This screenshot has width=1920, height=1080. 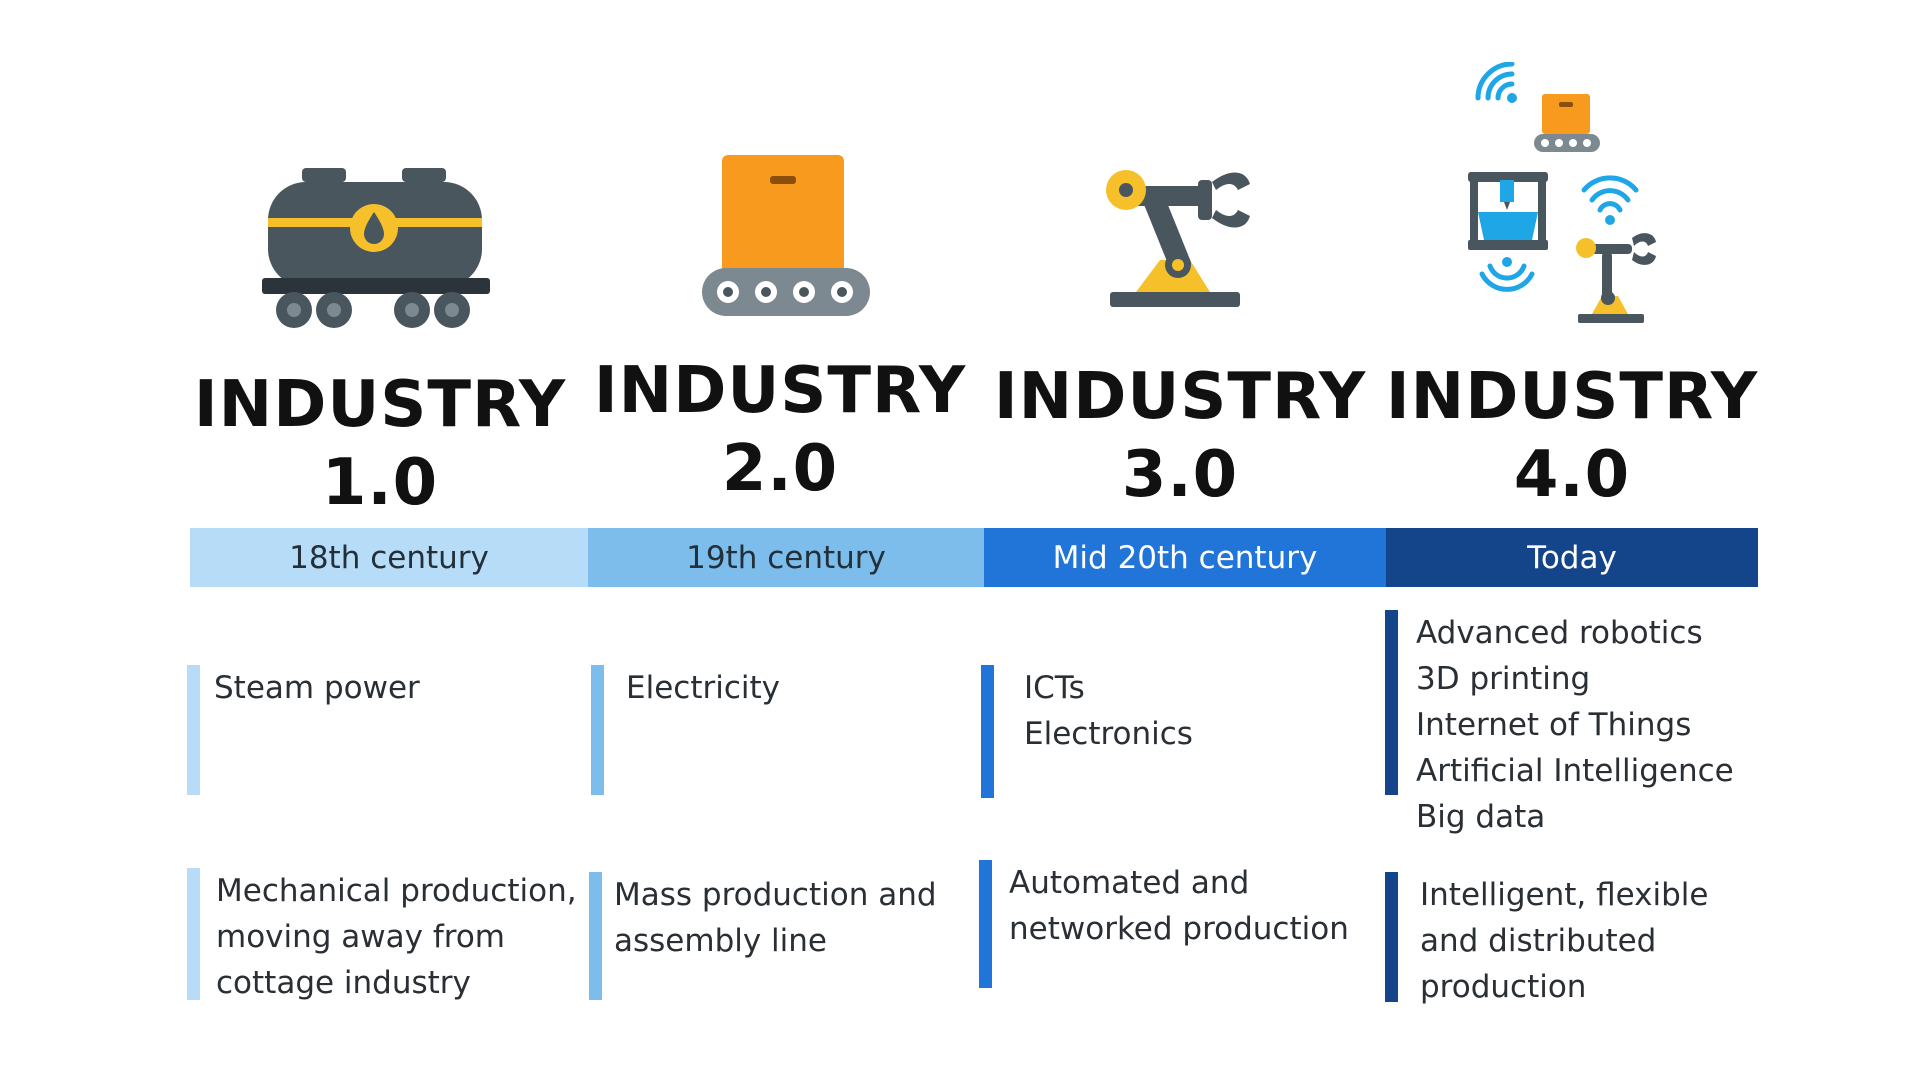 I want to click on robot-arm-icon, so click(x=1178, y=238).